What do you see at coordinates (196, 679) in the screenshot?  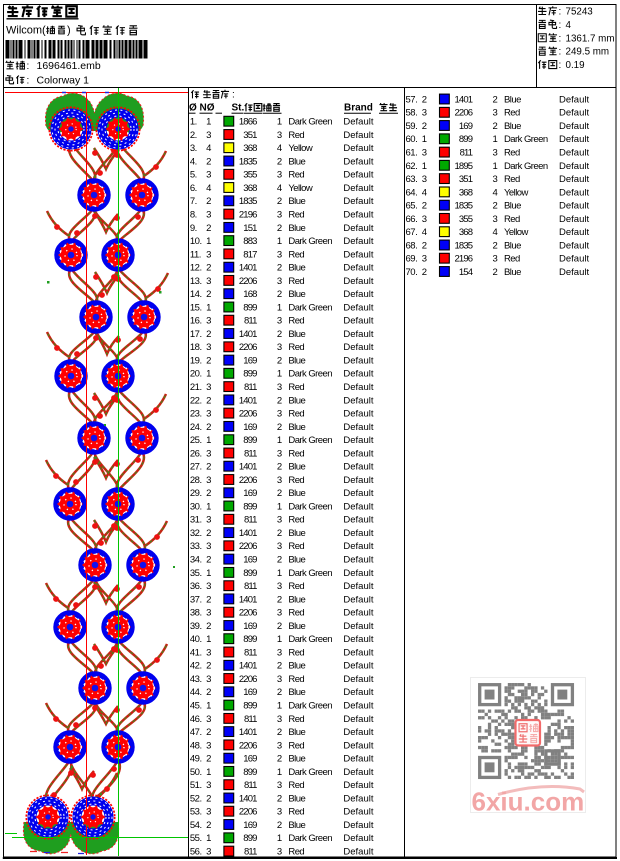 I see `svg-text: 43.` at bounding box center [196, 679].